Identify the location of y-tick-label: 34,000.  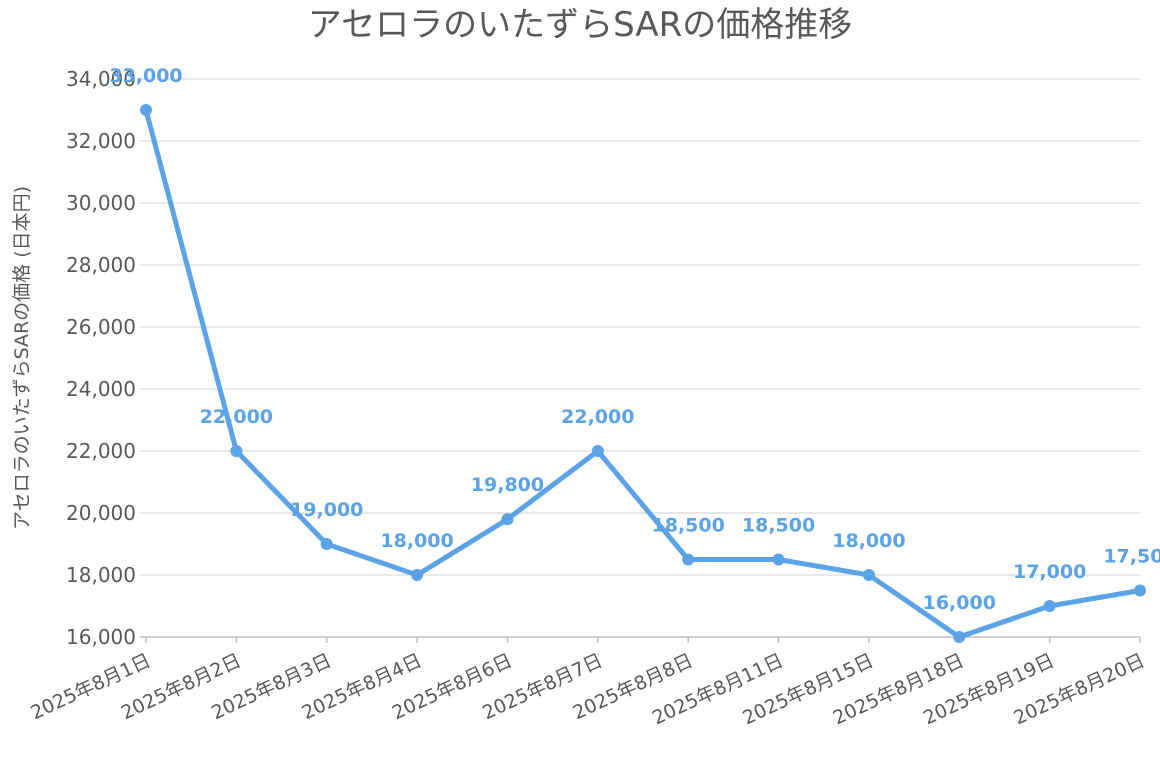
(101, 79).